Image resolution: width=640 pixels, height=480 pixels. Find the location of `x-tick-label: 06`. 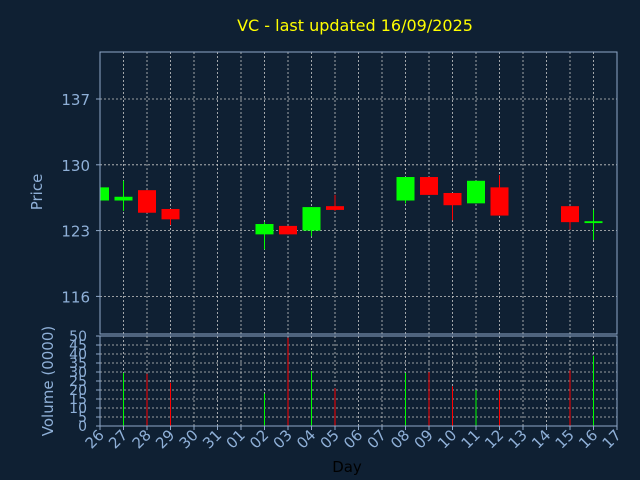

x-tick-label: 06 is located at coordinates (353, 439).